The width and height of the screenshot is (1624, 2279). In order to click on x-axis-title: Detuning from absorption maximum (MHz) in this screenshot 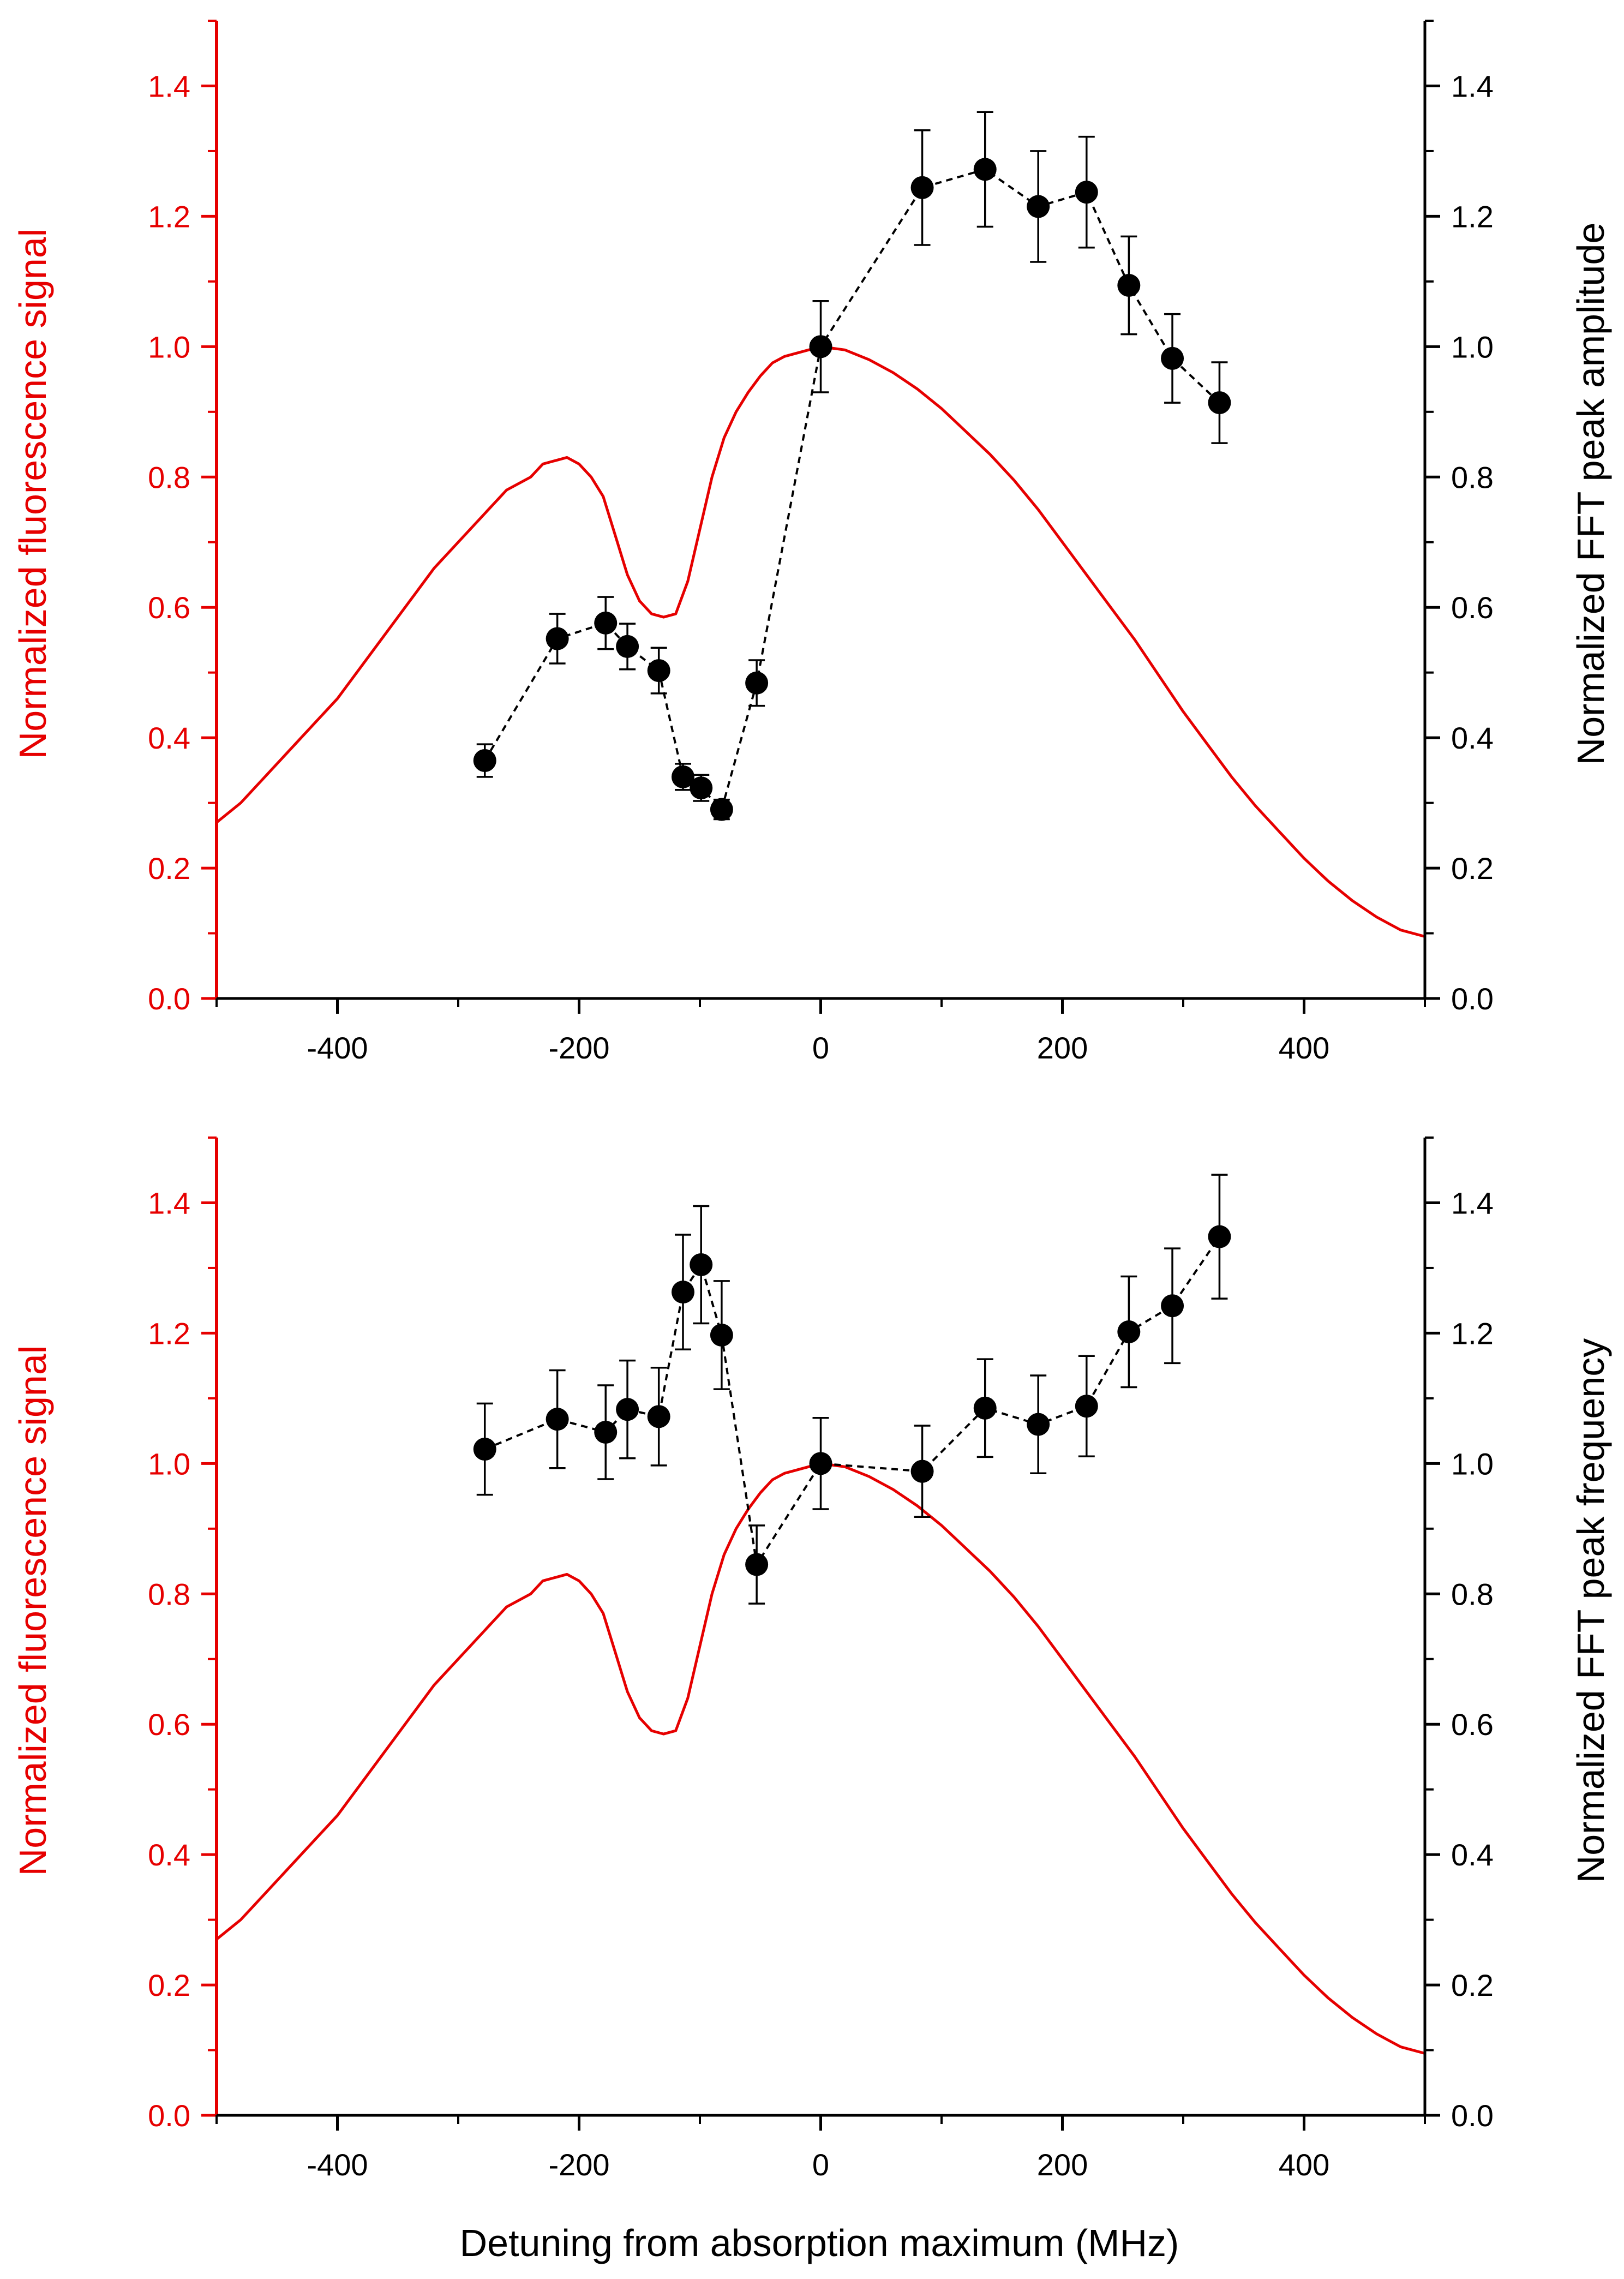, I will do `click(819, 2243)`.